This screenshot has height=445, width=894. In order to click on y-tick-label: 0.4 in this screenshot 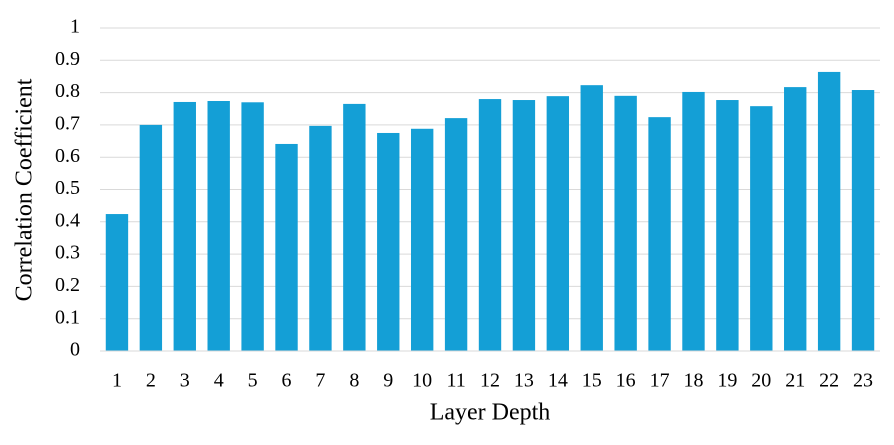, I will do `click(67, 220)`.